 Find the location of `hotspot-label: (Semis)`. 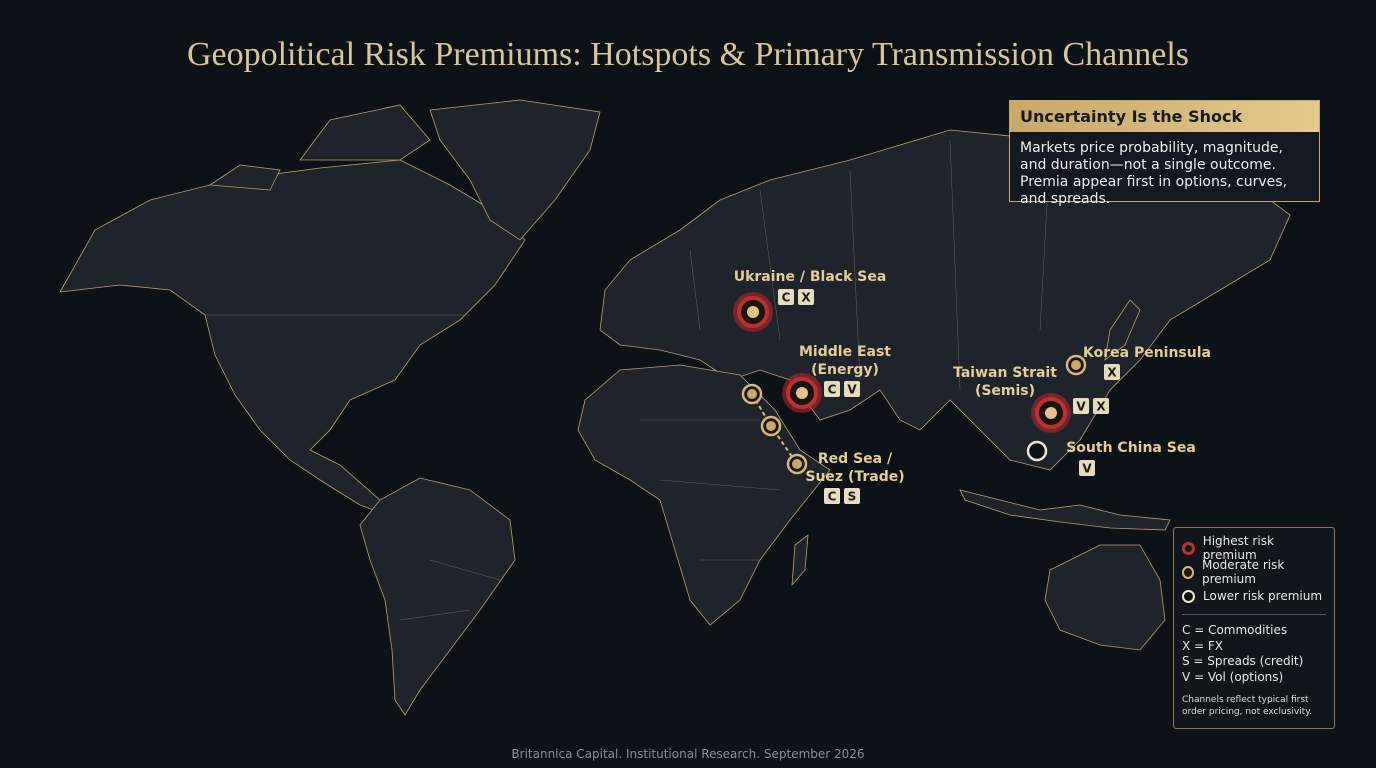

hotspot-label: (Semis) is located at coordinates (1005, 391).